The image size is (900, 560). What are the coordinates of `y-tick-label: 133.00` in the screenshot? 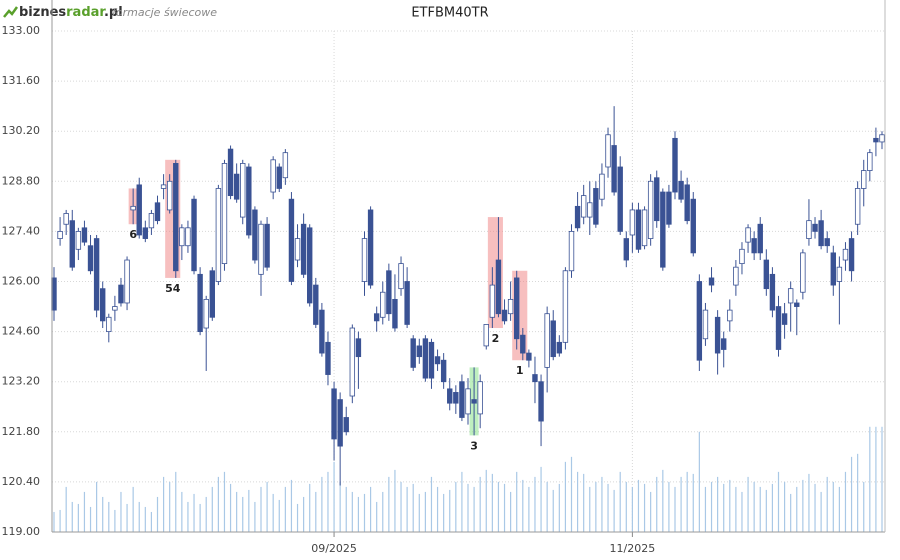 It's located at (21, 30).